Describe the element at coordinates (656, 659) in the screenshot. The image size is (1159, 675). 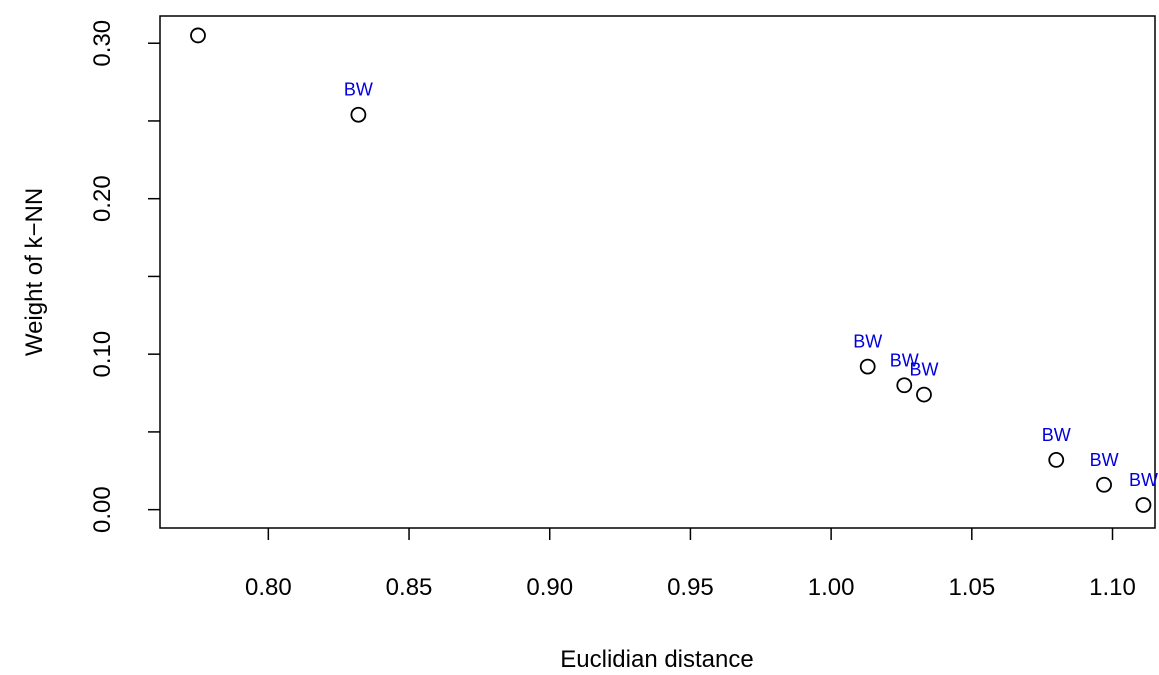
I see `x-axis-title: Euclidian distance` at that location.